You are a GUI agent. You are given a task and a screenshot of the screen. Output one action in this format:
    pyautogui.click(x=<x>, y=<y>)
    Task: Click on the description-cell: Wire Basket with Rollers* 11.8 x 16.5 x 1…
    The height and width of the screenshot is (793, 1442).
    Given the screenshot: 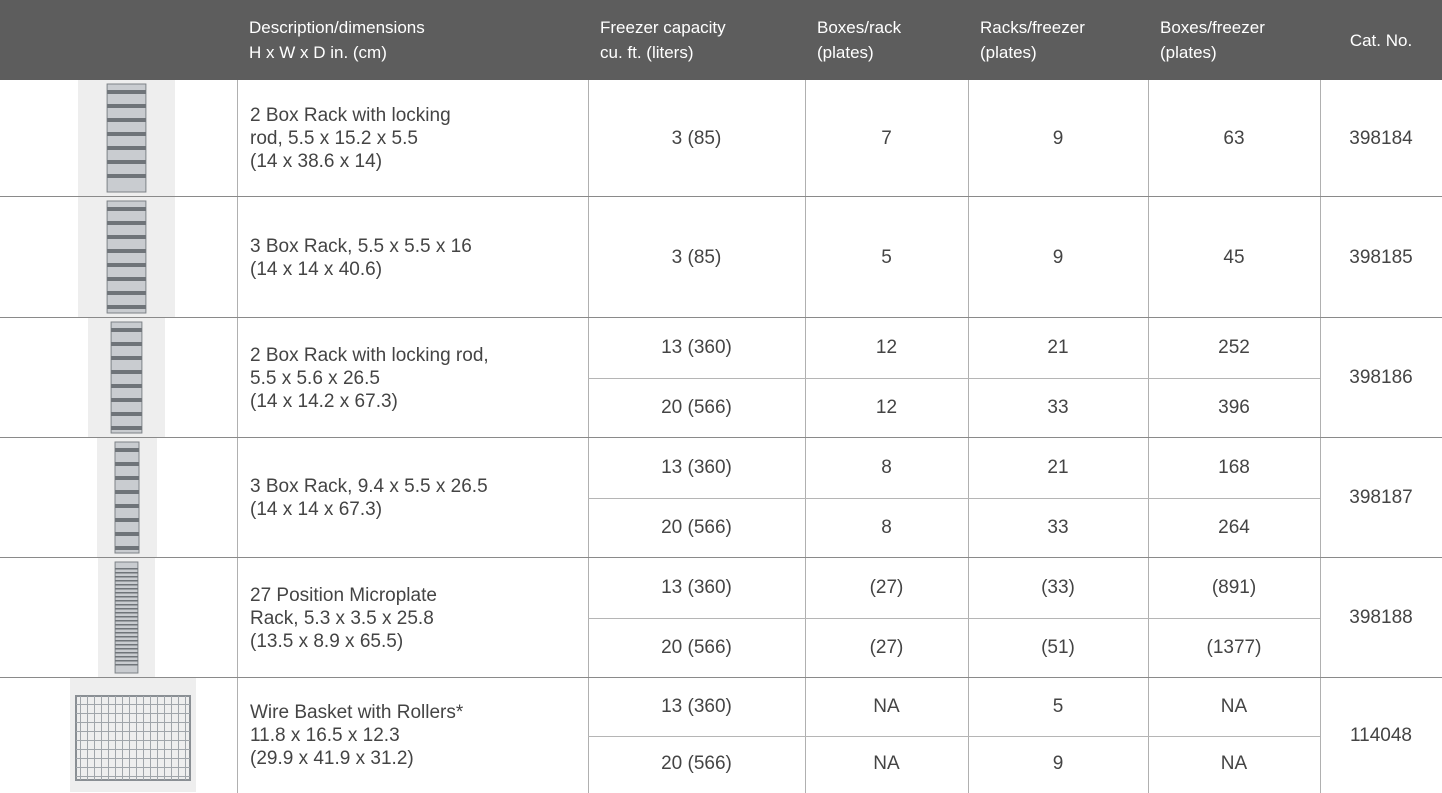 What is the action you would take?
    pyautogui.click(x=412, y=735)
    